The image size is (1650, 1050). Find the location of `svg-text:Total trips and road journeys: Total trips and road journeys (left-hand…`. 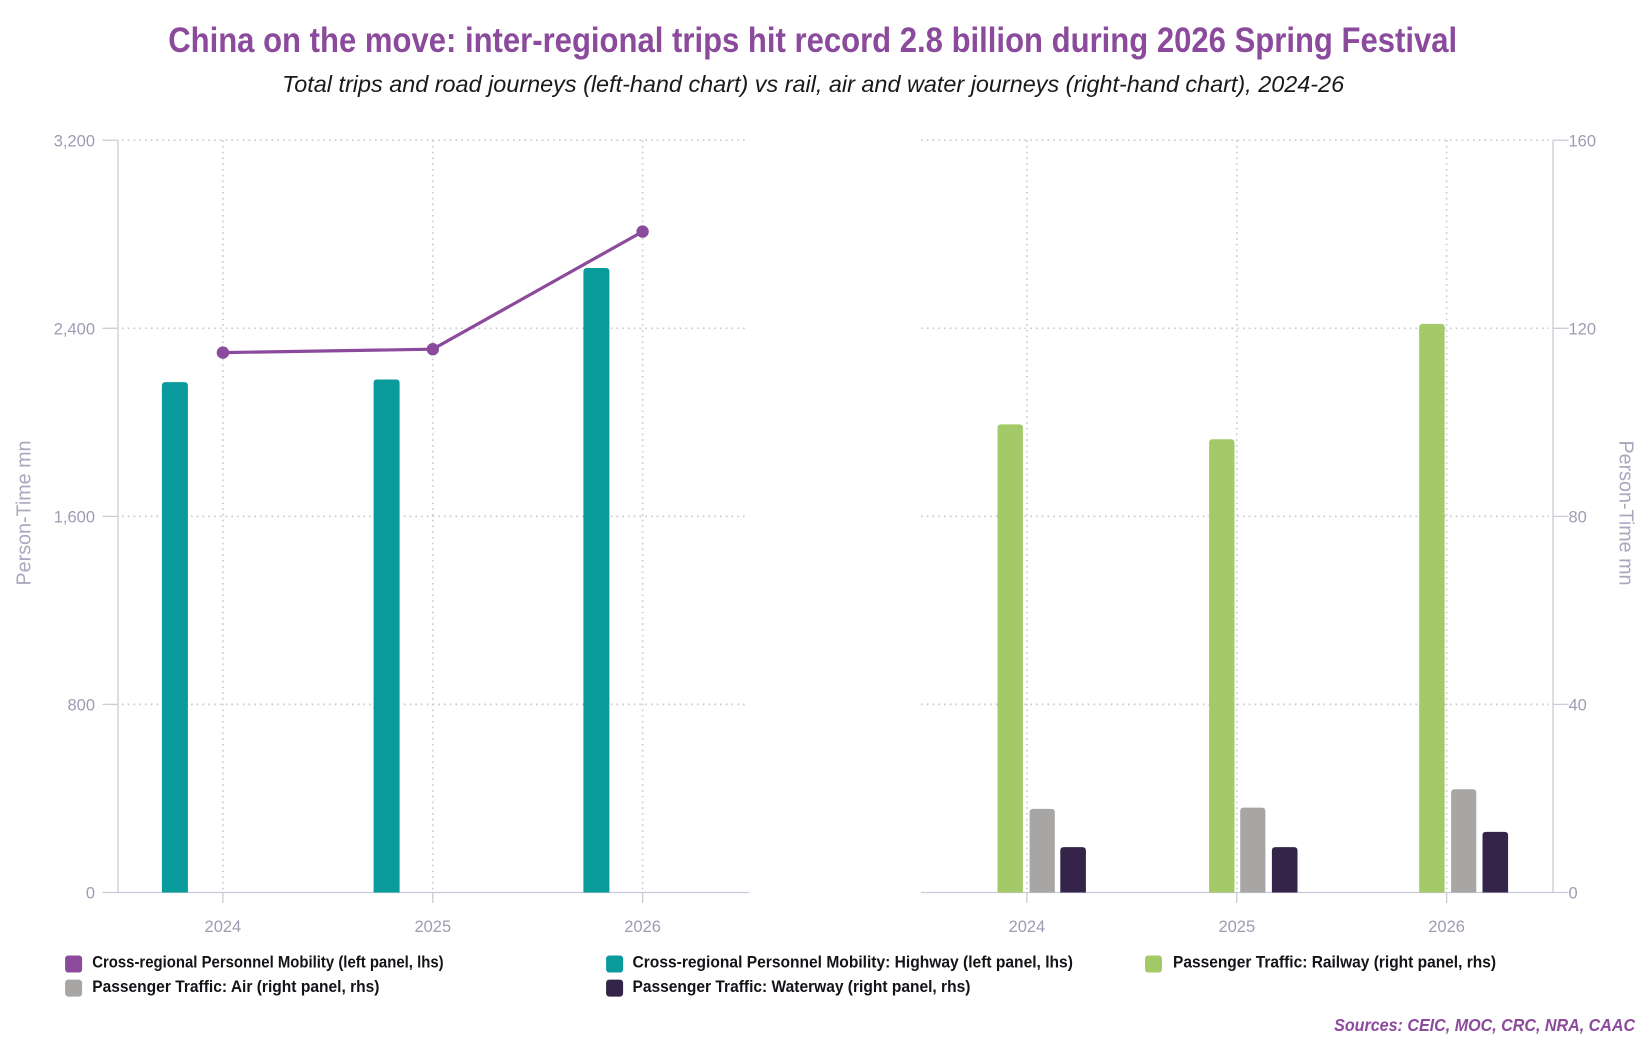

svg-text:Total trips and road journeys: Total trips and road journeys (left-hand… is located at coordinates (813, 84).